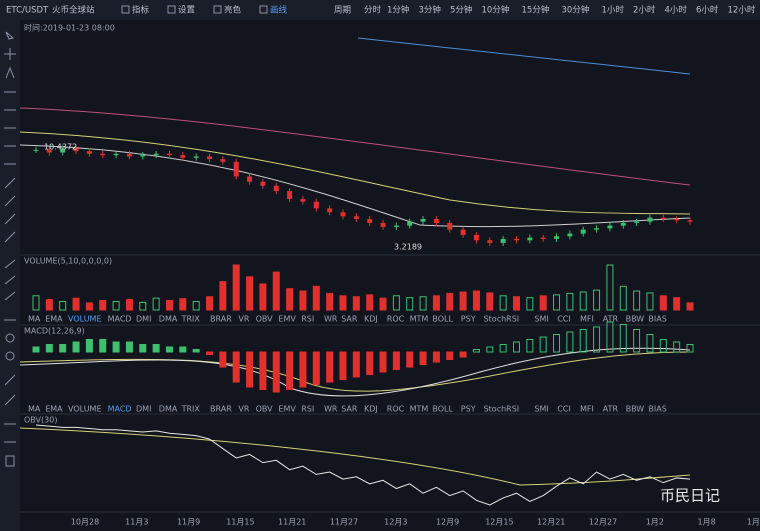 This screenshot has height=531, width=760. Describe the element at coordinates (430, 10) in the screenshot. I see `period-button: 3分钟` at that location.